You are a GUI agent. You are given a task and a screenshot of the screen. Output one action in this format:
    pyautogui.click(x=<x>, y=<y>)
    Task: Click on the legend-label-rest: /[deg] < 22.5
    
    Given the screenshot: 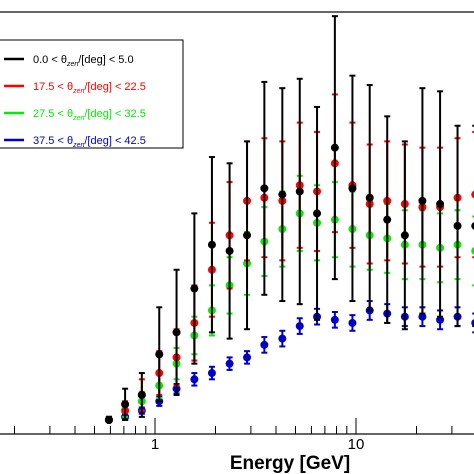 What is the action you would take?
    pyautogui.click(x=114, y=87)
    